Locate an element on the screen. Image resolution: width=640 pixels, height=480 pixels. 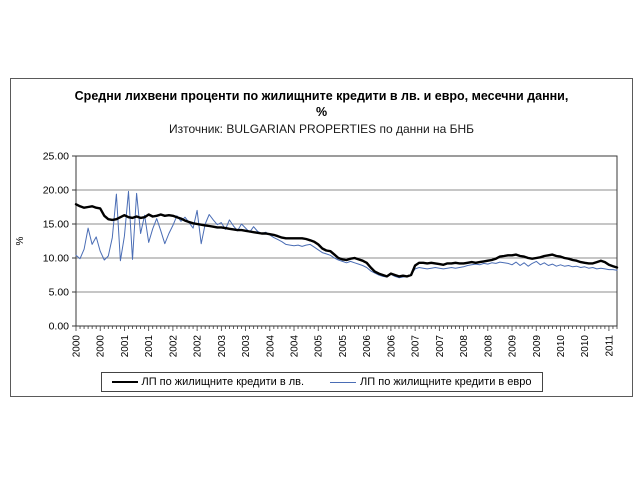
bgn-line-sample is located at coordinates (124, 382).